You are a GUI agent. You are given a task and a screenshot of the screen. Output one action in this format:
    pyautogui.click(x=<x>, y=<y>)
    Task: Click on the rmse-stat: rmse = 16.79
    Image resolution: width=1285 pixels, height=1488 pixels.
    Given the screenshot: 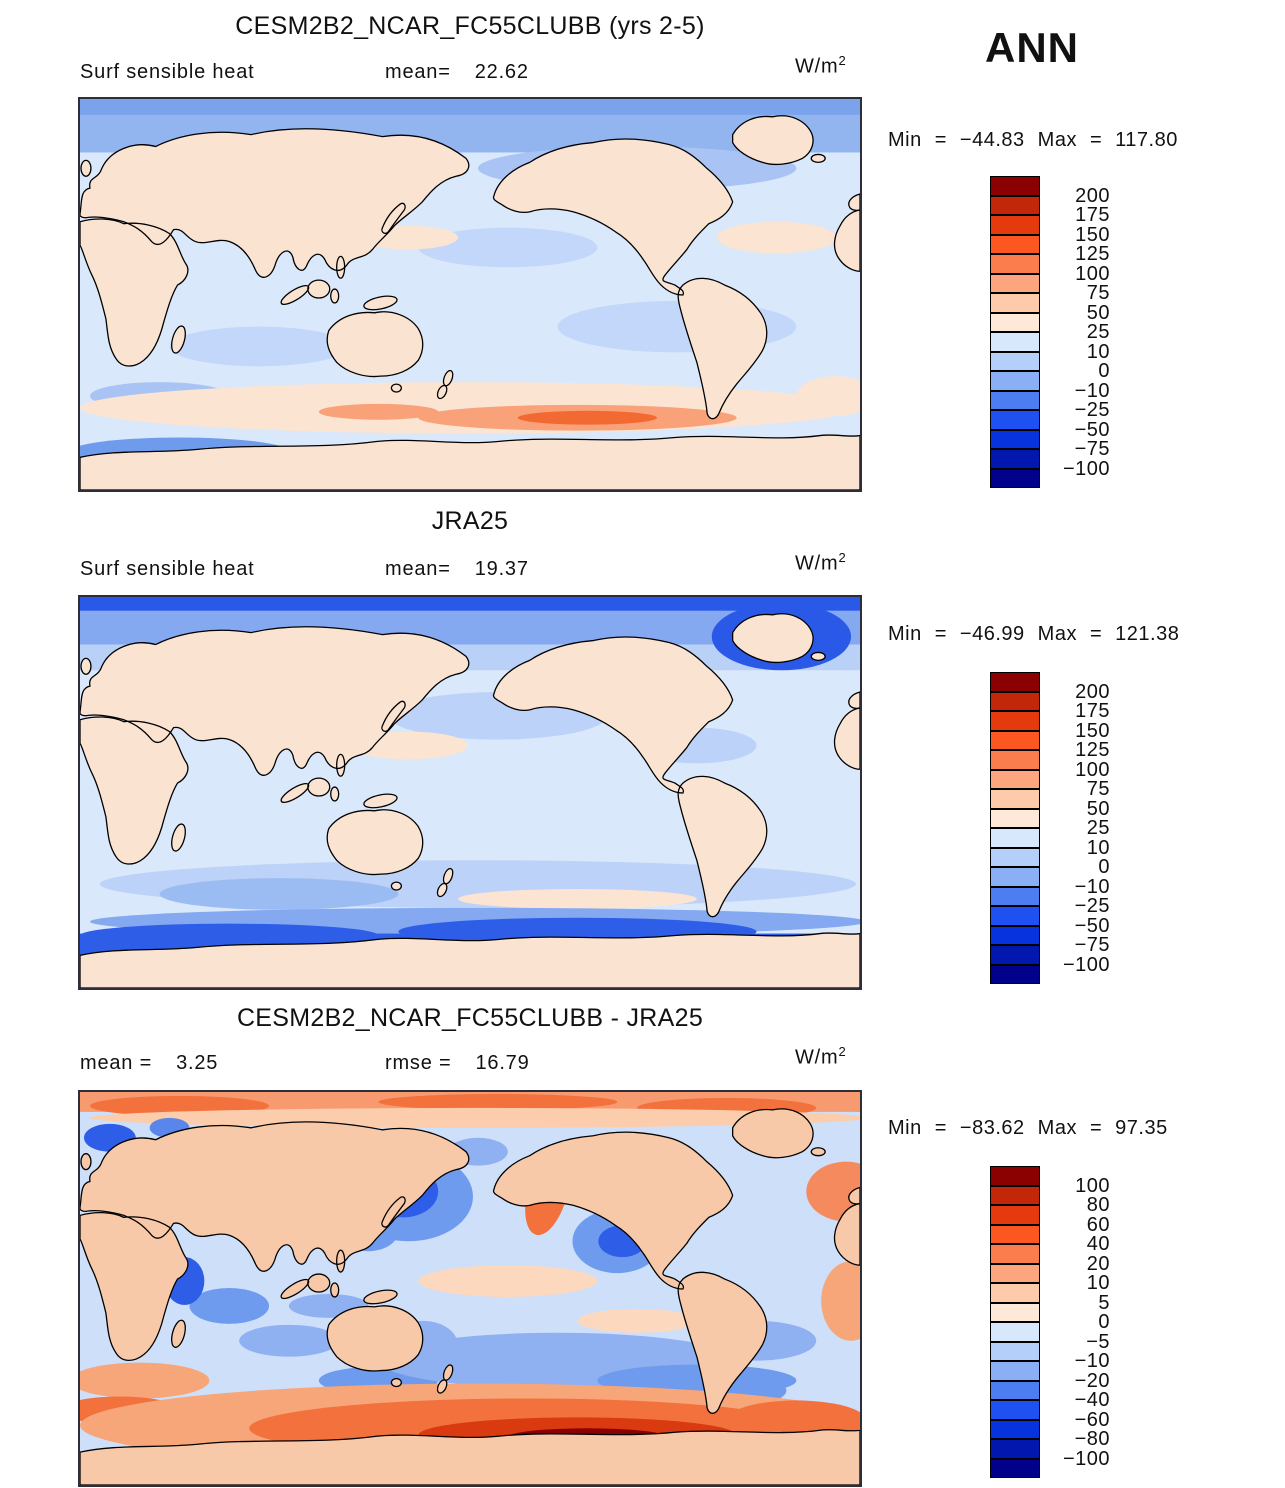 What is the action you would take?
    pyautogui.click(x=457, y=1063)
    